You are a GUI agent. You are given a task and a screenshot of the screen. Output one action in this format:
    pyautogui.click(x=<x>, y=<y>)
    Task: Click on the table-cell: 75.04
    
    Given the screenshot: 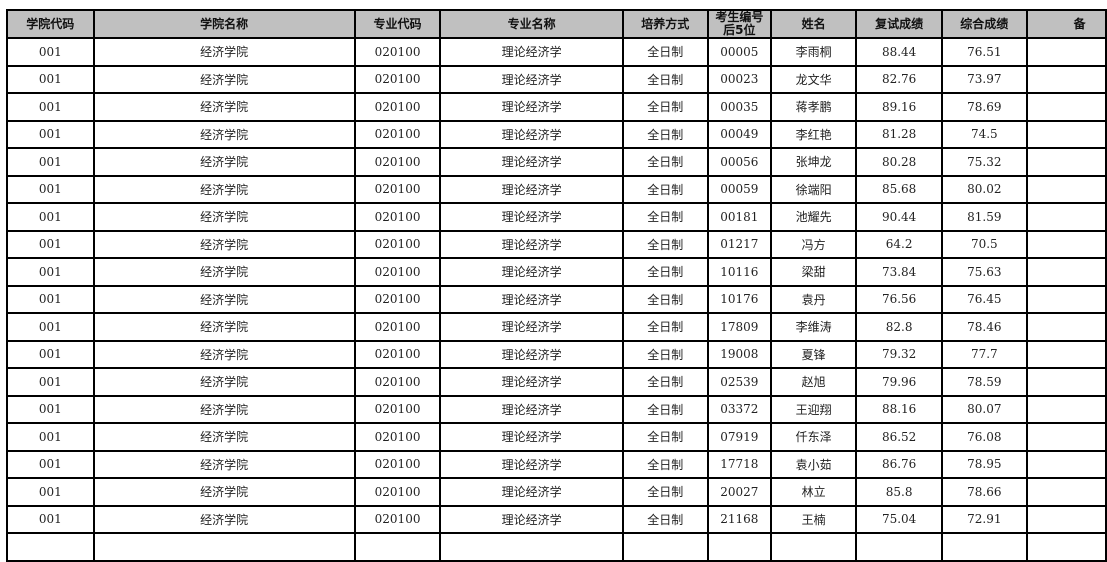 What is the action you would take?
    pyautogui.click(x=899, y=519)
    